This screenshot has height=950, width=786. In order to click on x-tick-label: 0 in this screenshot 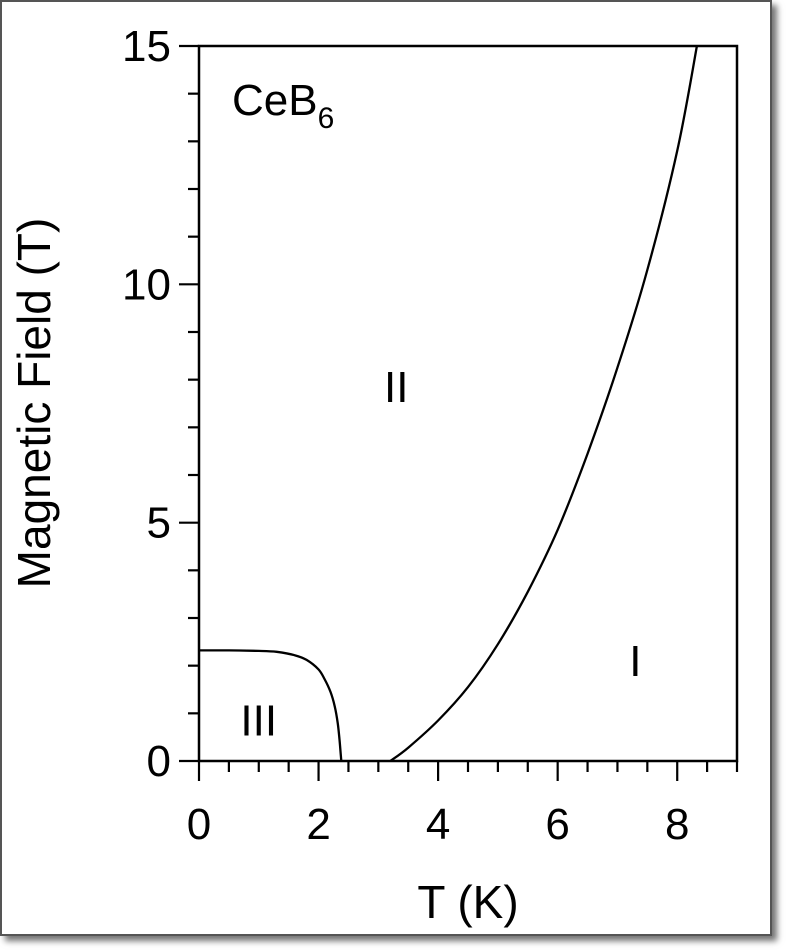, I will do `click(199, 824)`.